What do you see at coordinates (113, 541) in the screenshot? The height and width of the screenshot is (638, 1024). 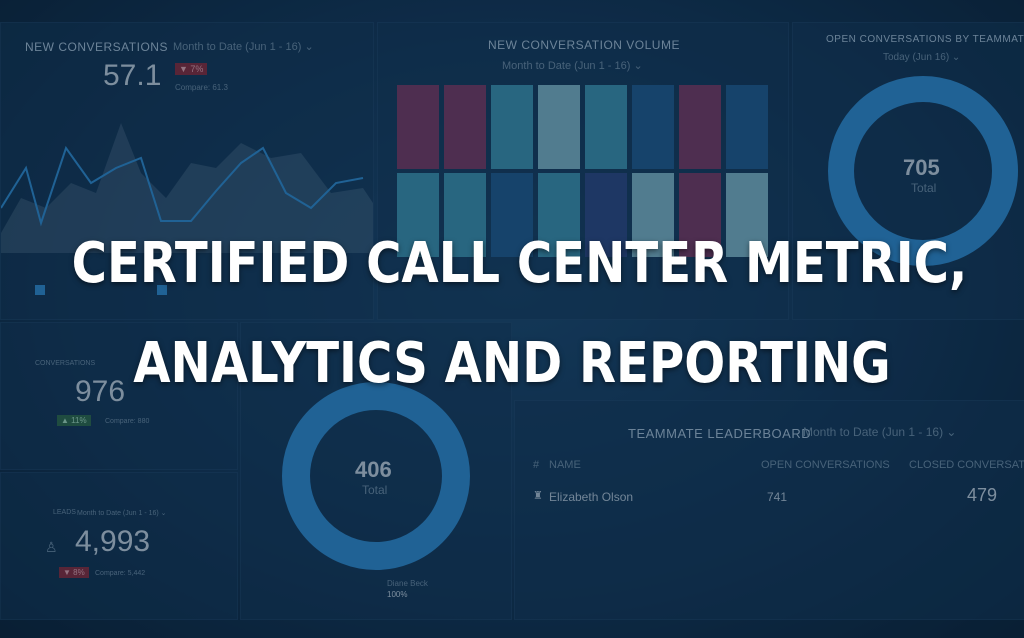 I see `leads-value: 4,993` at bounding box center [113, 541].